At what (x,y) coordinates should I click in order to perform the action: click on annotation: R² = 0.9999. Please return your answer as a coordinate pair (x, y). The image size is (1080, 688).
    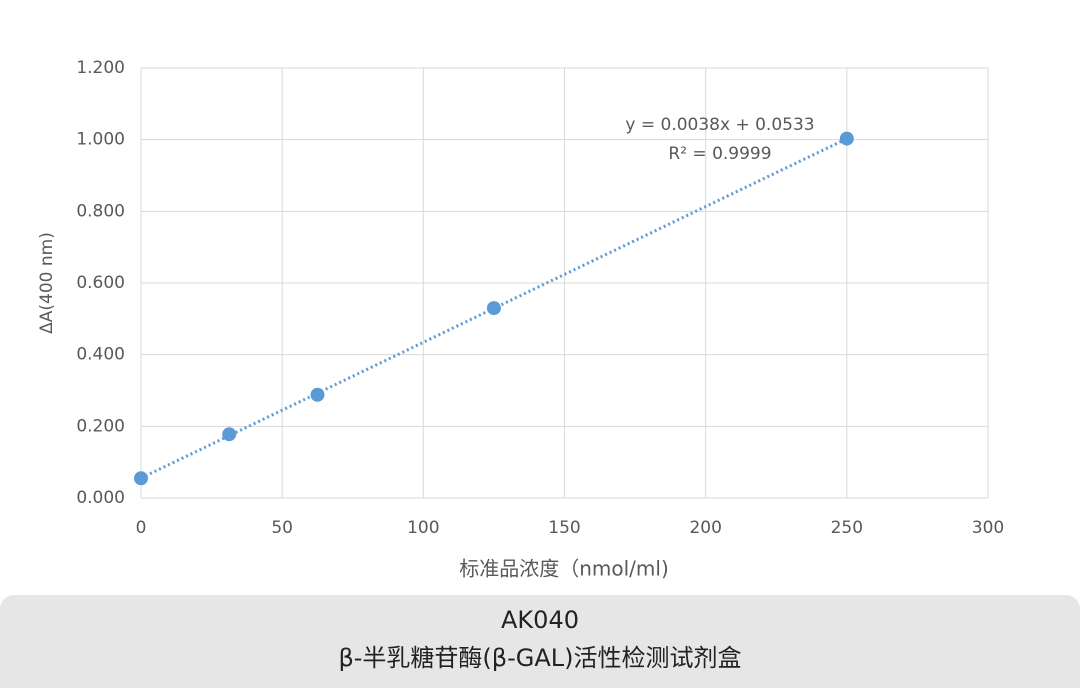
    Looking at the image, I should click on (719, 154).